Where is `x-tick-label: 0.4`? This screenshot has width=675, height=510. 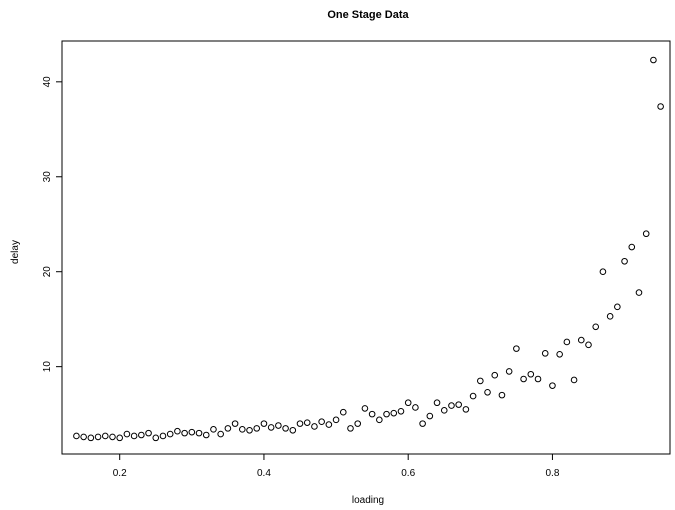 x-tick-label: 0.4 is located at coordinates (264, 473).